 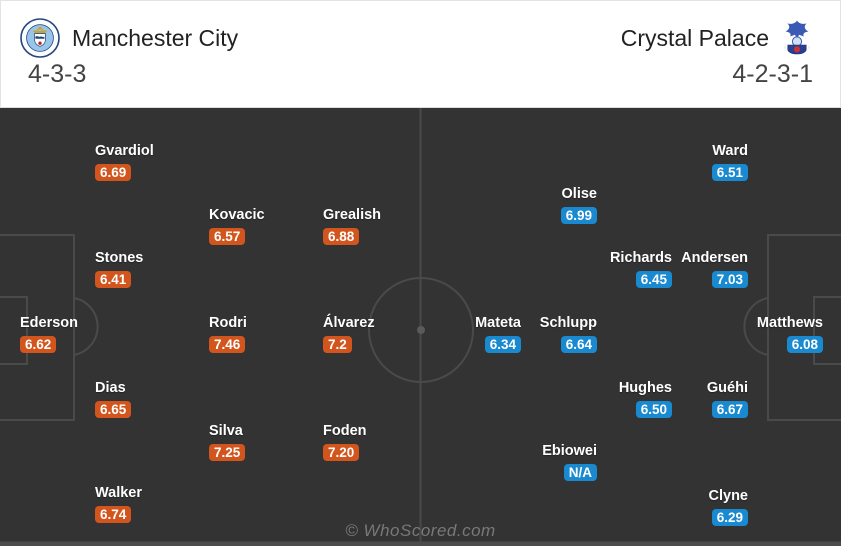 I want to click on player-rating: 6.62, so click(x=38, y=344).